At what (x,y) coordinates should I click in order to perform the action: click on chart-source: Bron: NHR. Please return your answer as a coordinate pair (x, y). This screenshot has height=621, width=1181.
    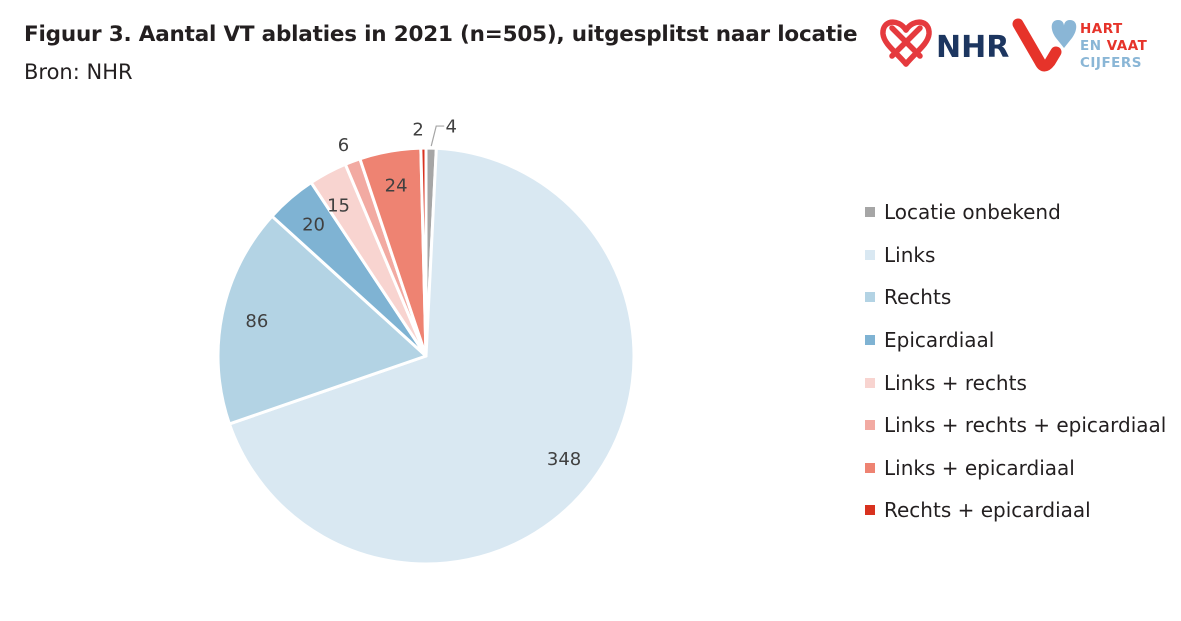
    Looking at the image, I should click on (78, 72).